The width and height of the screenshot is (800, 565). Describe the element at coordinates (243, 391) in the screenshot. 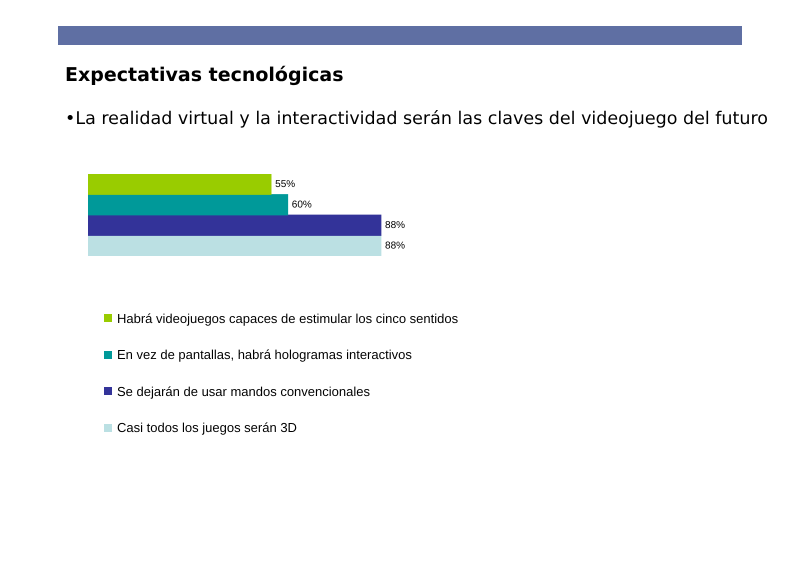

I see `legend-label: Se dejarán de usar mandos convencionales` at that location.